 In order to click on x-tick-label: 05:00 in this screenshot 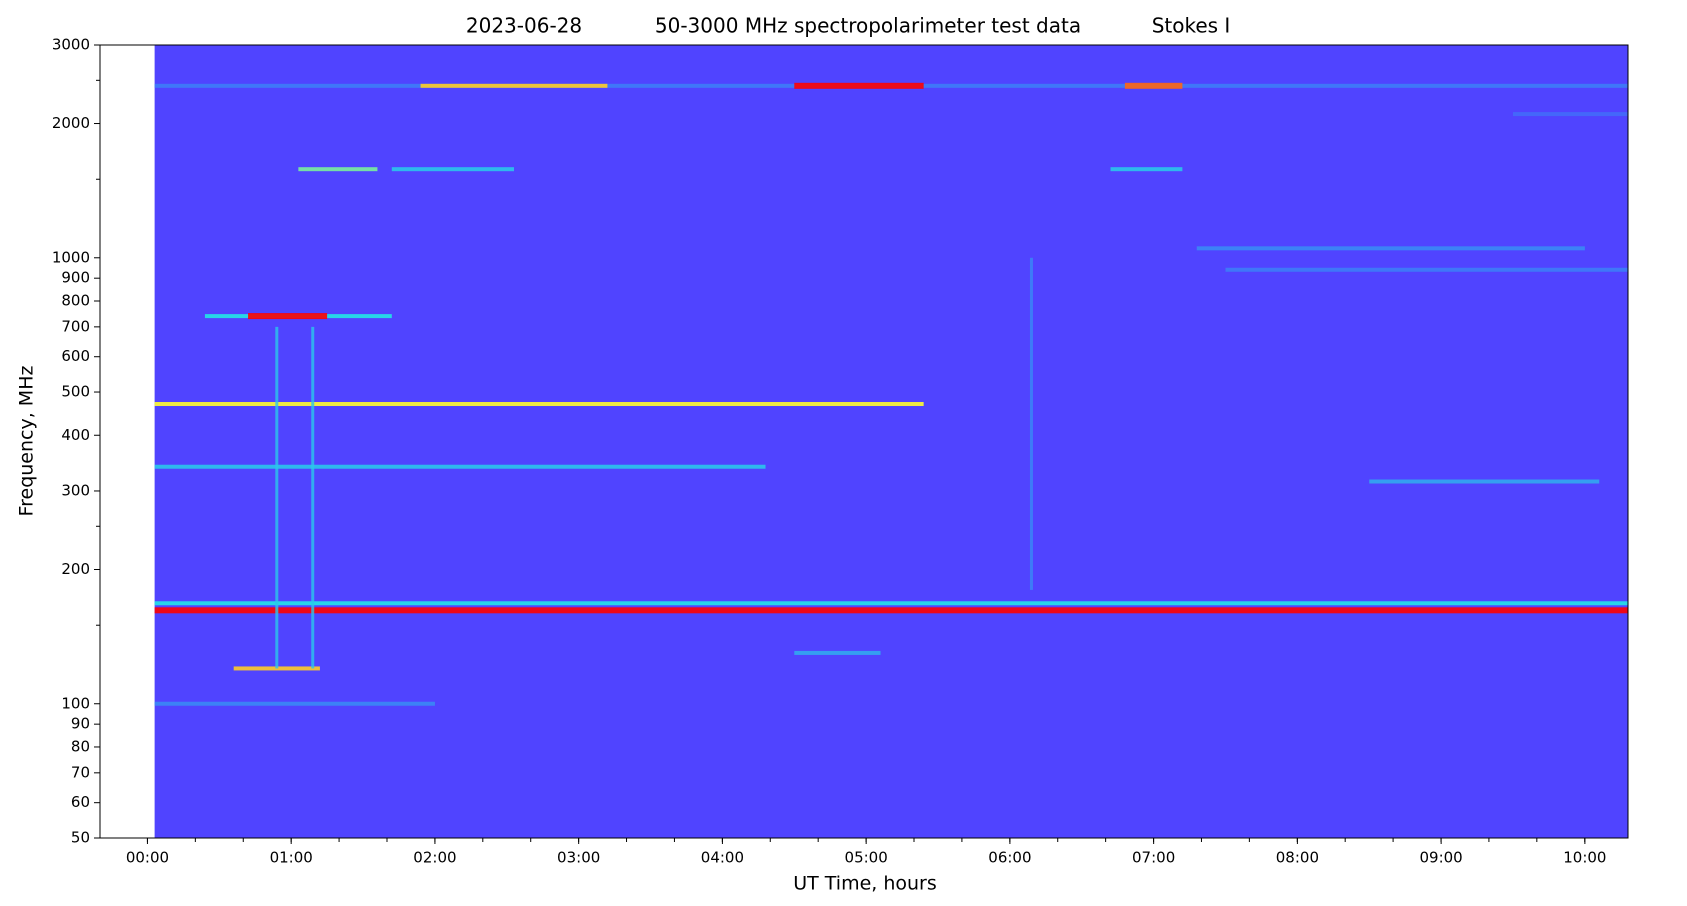, I will do `click(866, 858)`.